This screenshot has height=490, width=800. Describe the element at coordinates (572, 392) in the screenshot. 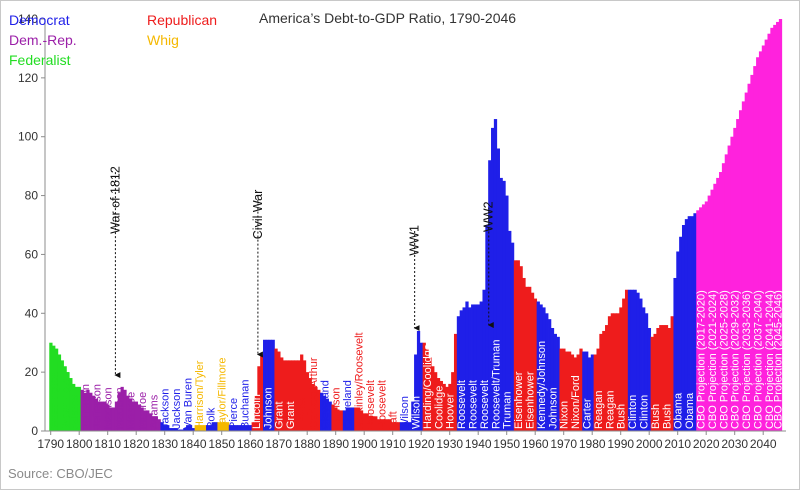

I see `bar-1973` at that location.